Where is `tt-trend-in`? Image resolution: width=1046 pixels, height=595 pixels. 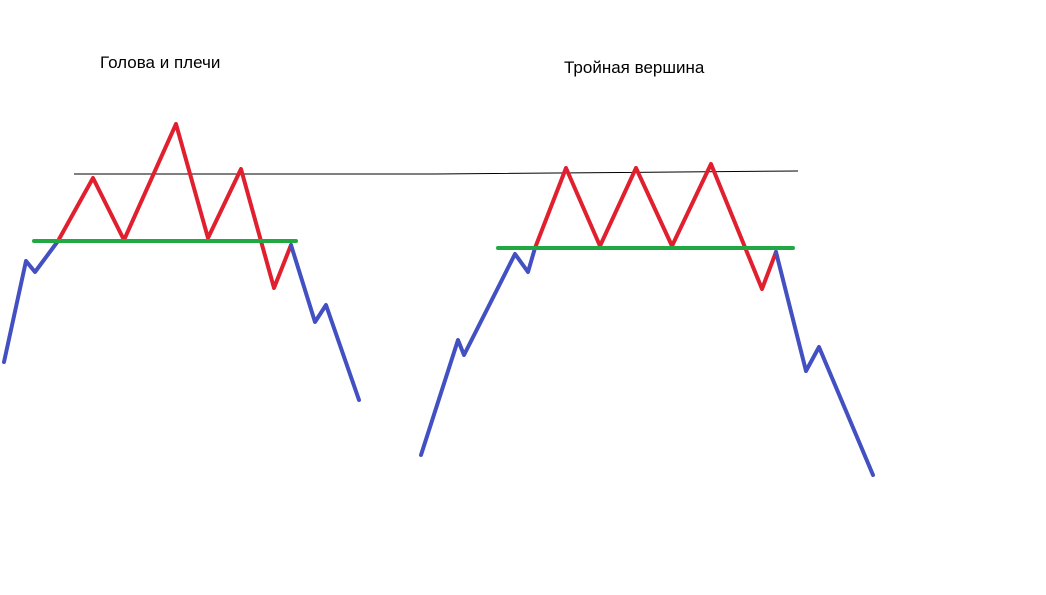 tt-trend-in is located at coordinates (478, 351).